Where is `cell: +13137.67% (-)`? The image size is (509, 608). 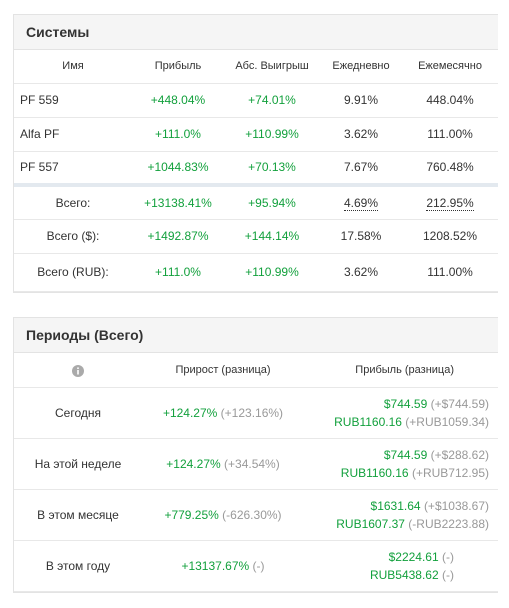 cell: +13137.67% (-) is located at coordinates (223, 566).